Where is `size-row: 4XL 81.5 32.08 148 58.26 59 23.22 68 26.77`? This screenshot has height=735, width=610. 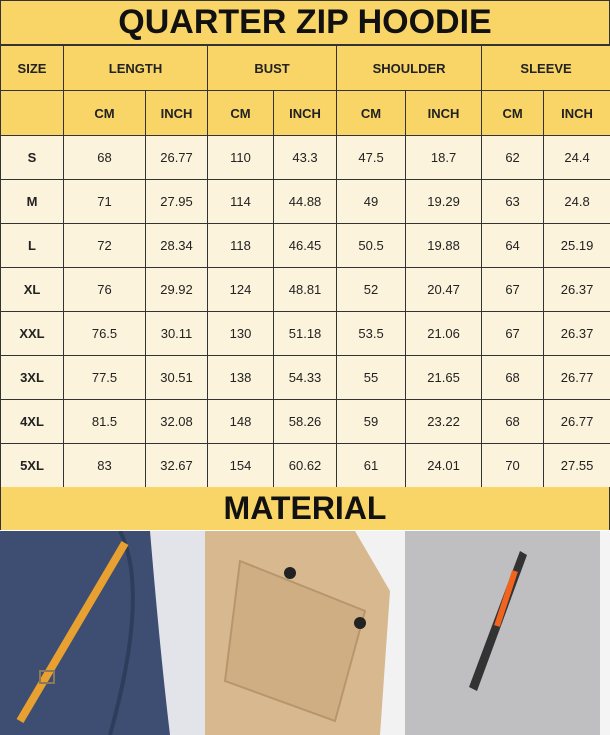
size-row: 4XL 81.5 32.08 148 58.26 59 23.22 68 26.77 is located at coordinates (305, 421).